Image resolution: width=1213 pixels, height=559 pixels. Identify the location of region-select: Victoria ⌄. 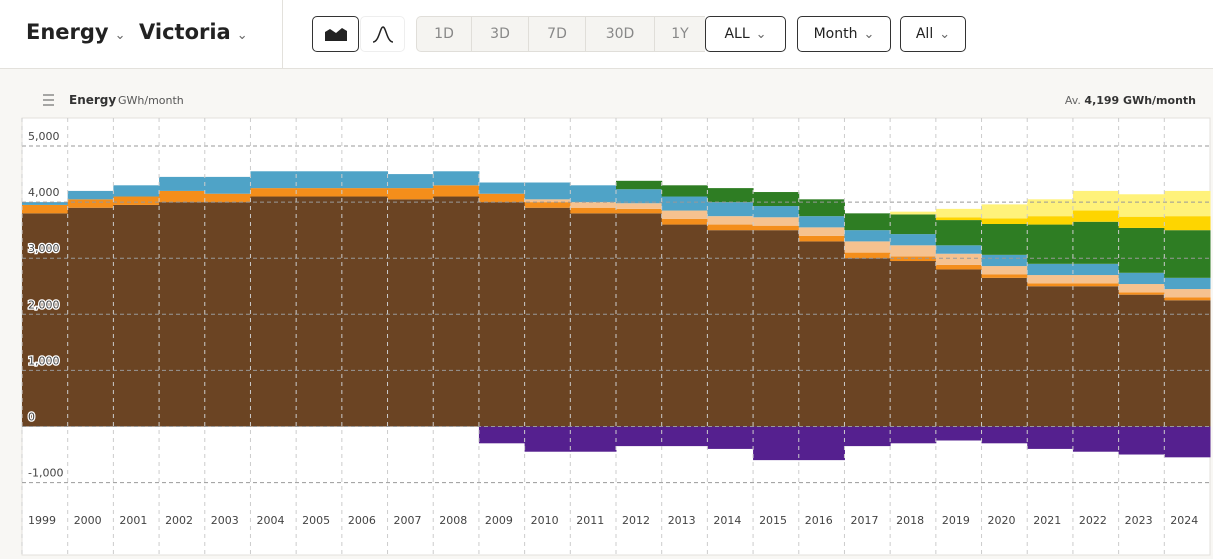
(193, 32).